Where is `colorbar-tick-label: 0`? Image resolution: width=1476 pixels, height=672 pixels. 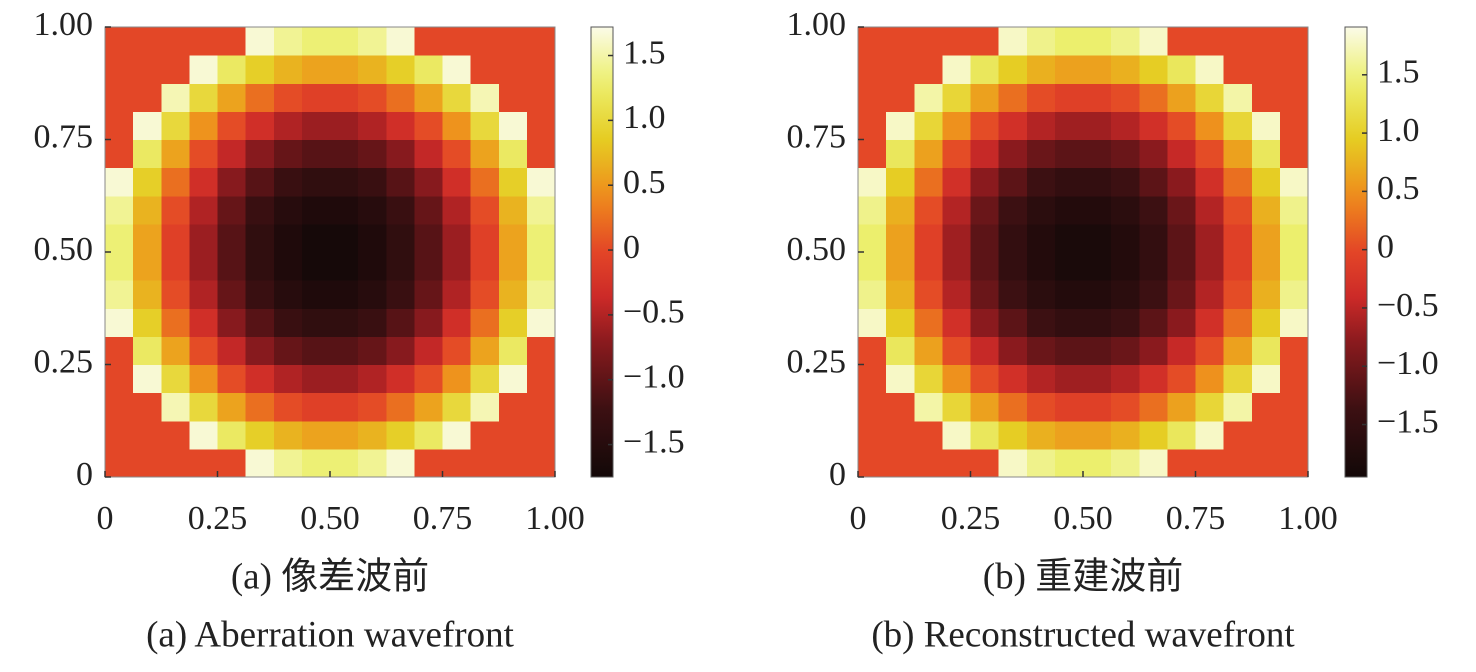 colorbar-tick-label: 0 is located at coordinates (631, 247).